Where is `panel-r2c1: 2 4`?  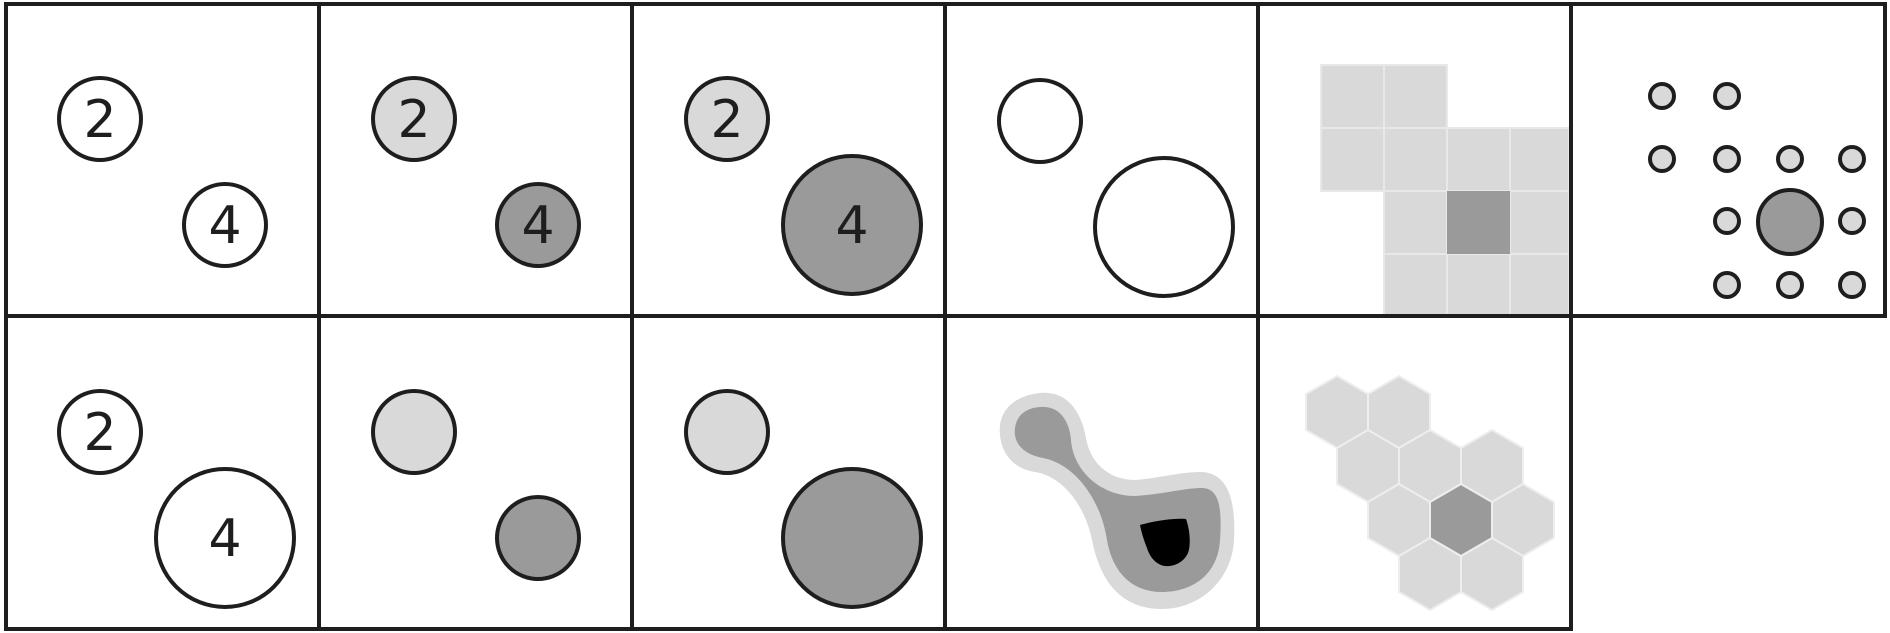 panel-r2c1: 2 4 is located at coordinates (162, 472).